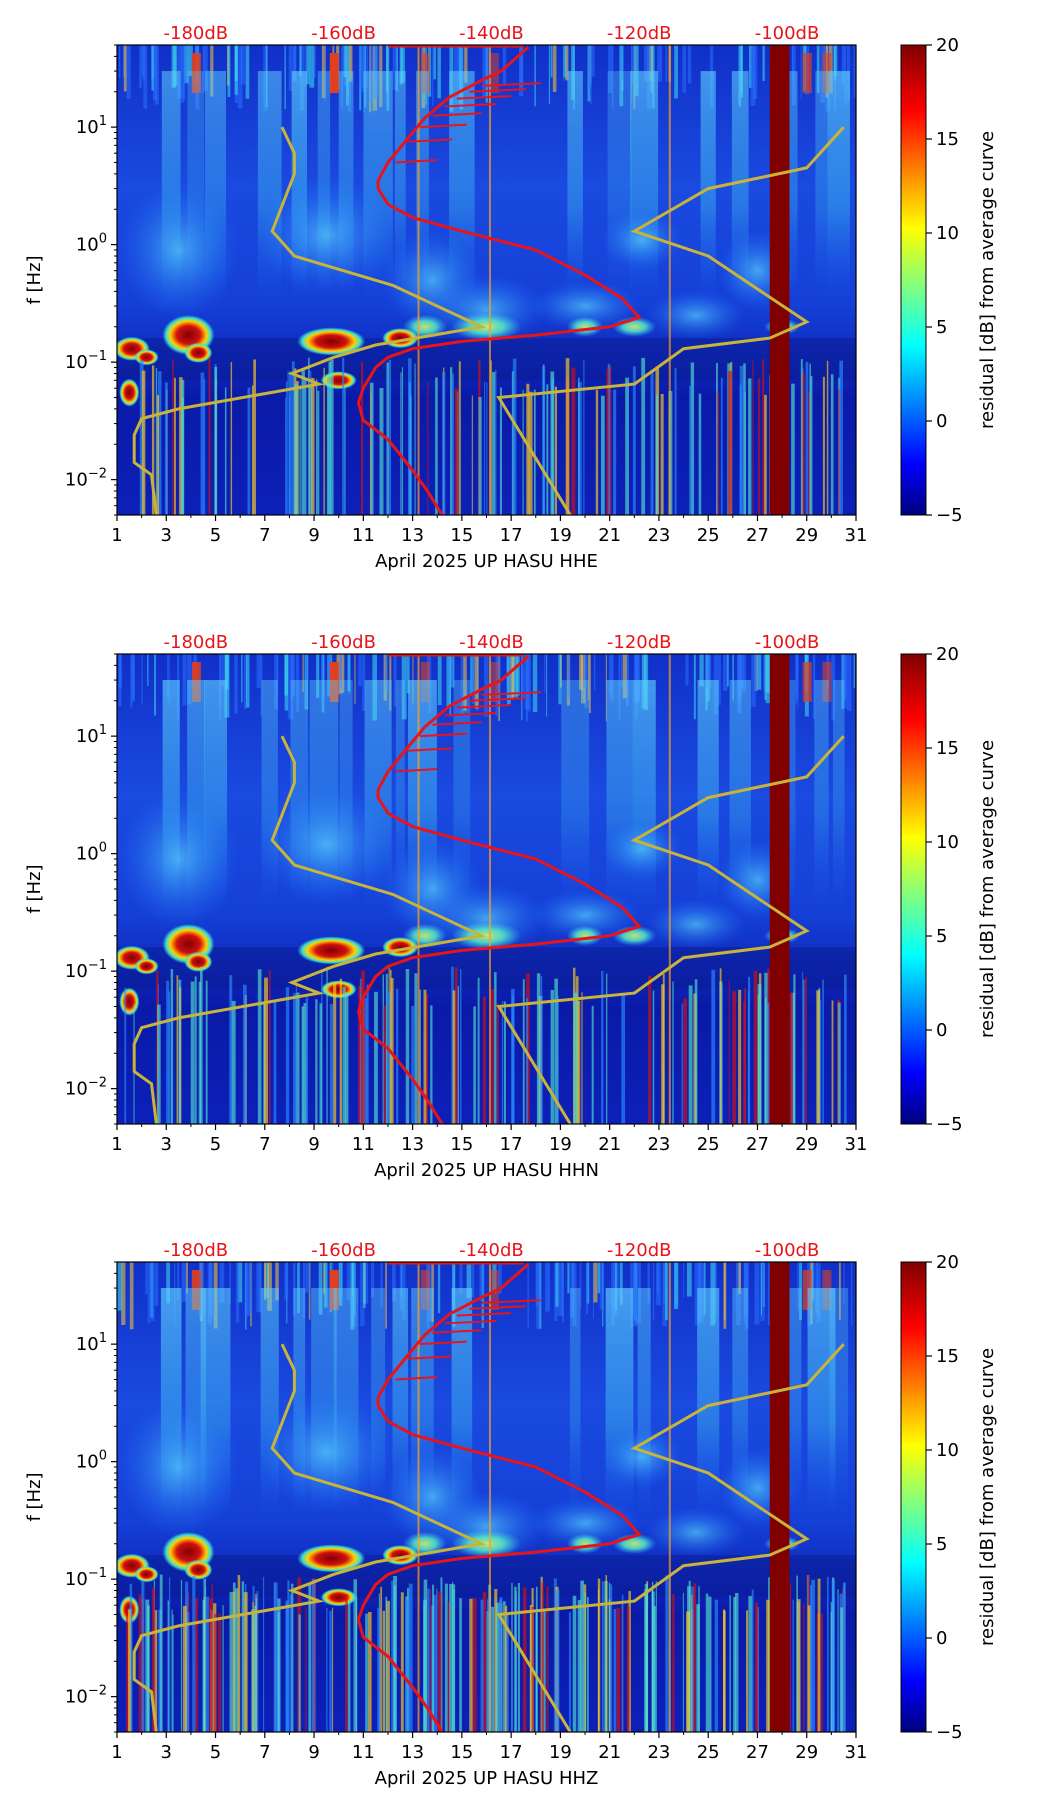  I want to click on x-tick-label: 25, so click(708, 535).